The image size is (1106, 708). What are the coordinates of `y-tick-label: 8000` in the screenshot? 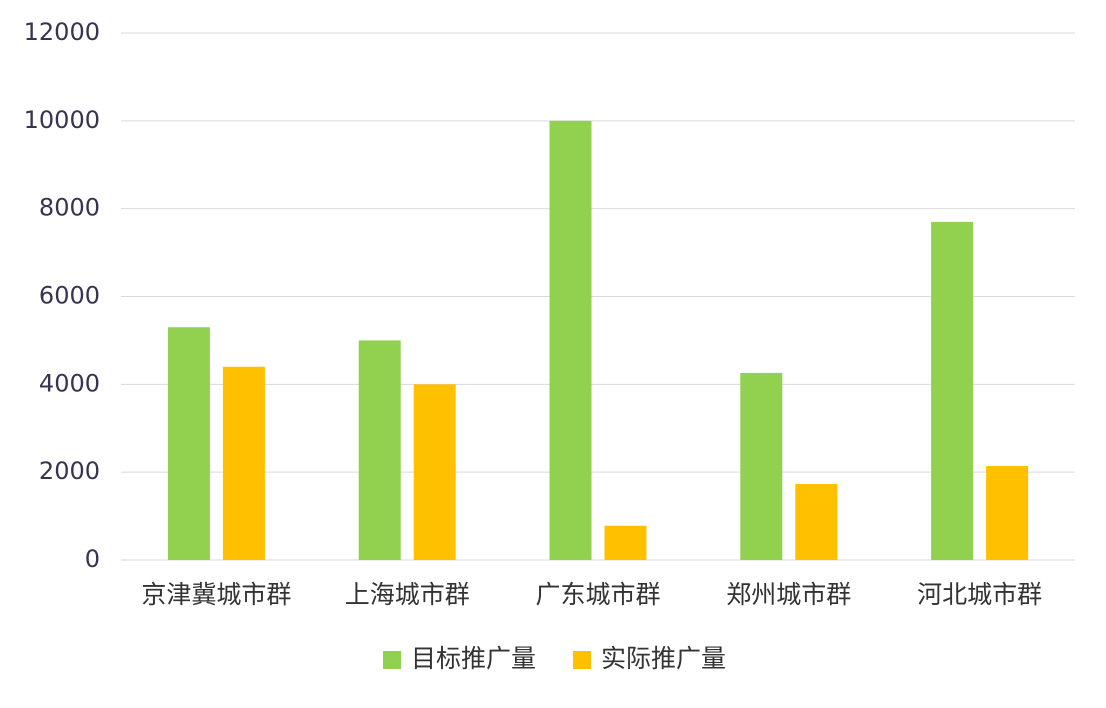 It's located at (69, 208).